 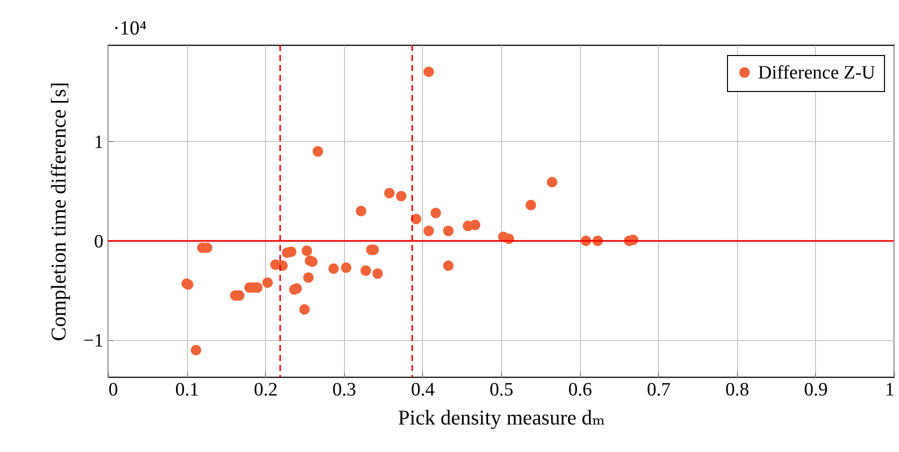 I want to click on x-tick-label: 0.1, so click(x=187, y=390).